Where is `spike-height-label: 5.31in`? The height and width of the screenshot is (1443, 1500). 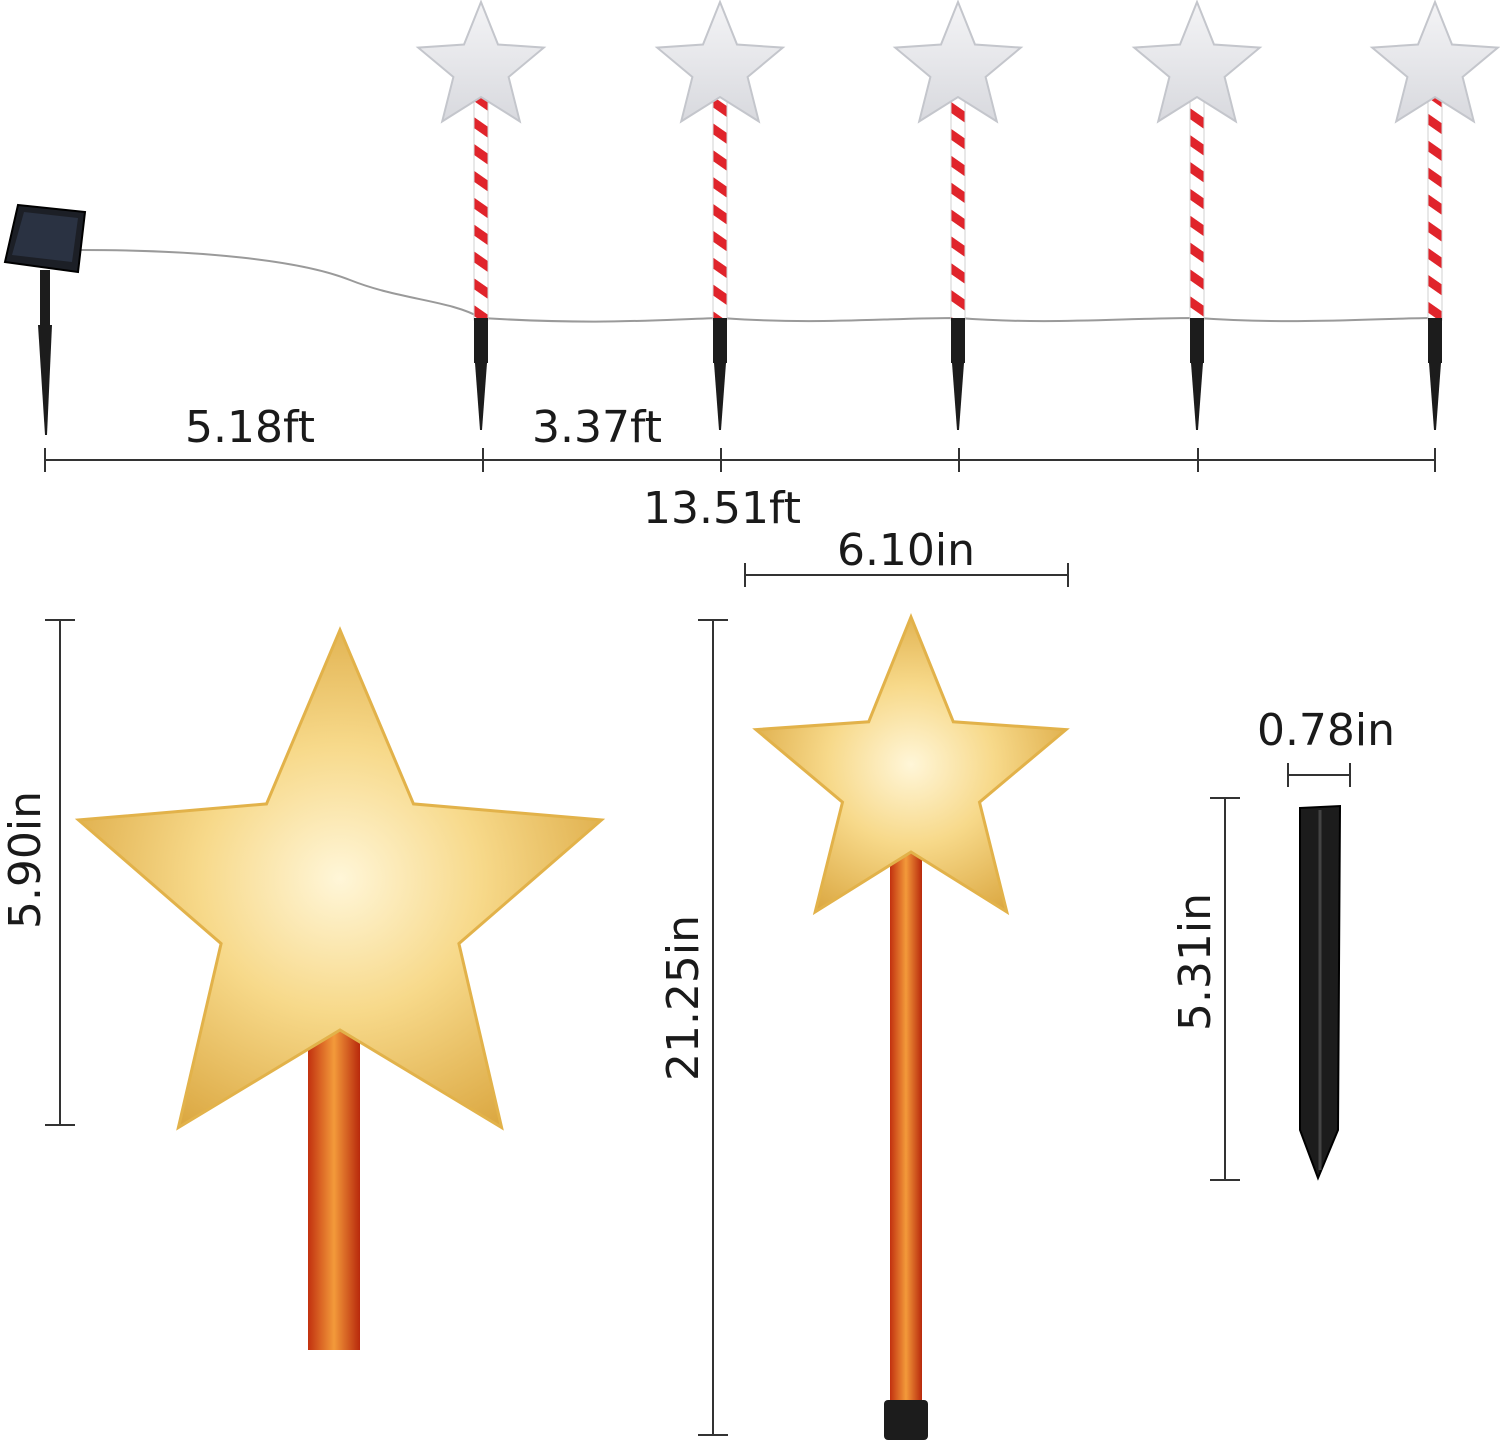 spike-height-label: 5.31in is located at coordinates (1195, 962).